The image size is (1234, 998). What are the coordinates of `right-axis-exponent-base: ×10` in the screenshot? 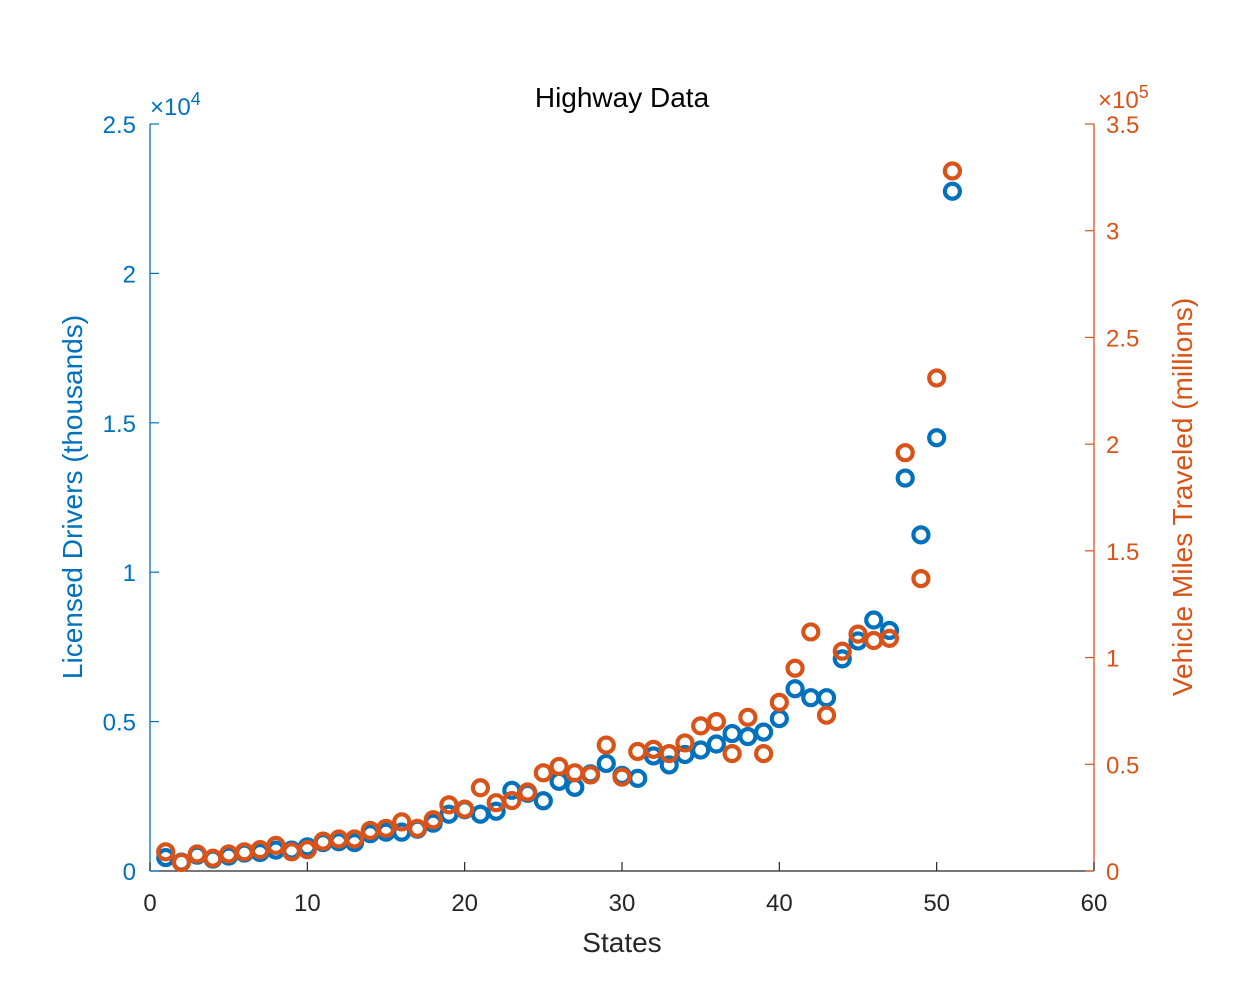 It's located at (1118, 100).